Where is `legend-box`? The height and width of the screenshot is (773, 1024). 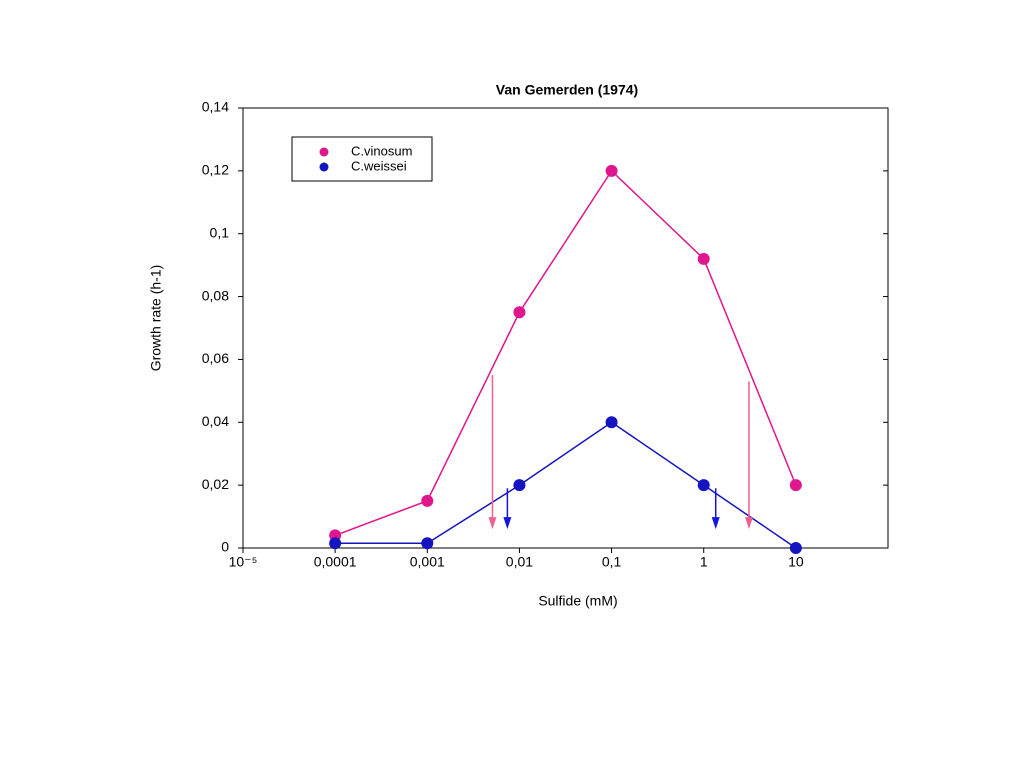
legend-box is located at coordinates (362, 159).